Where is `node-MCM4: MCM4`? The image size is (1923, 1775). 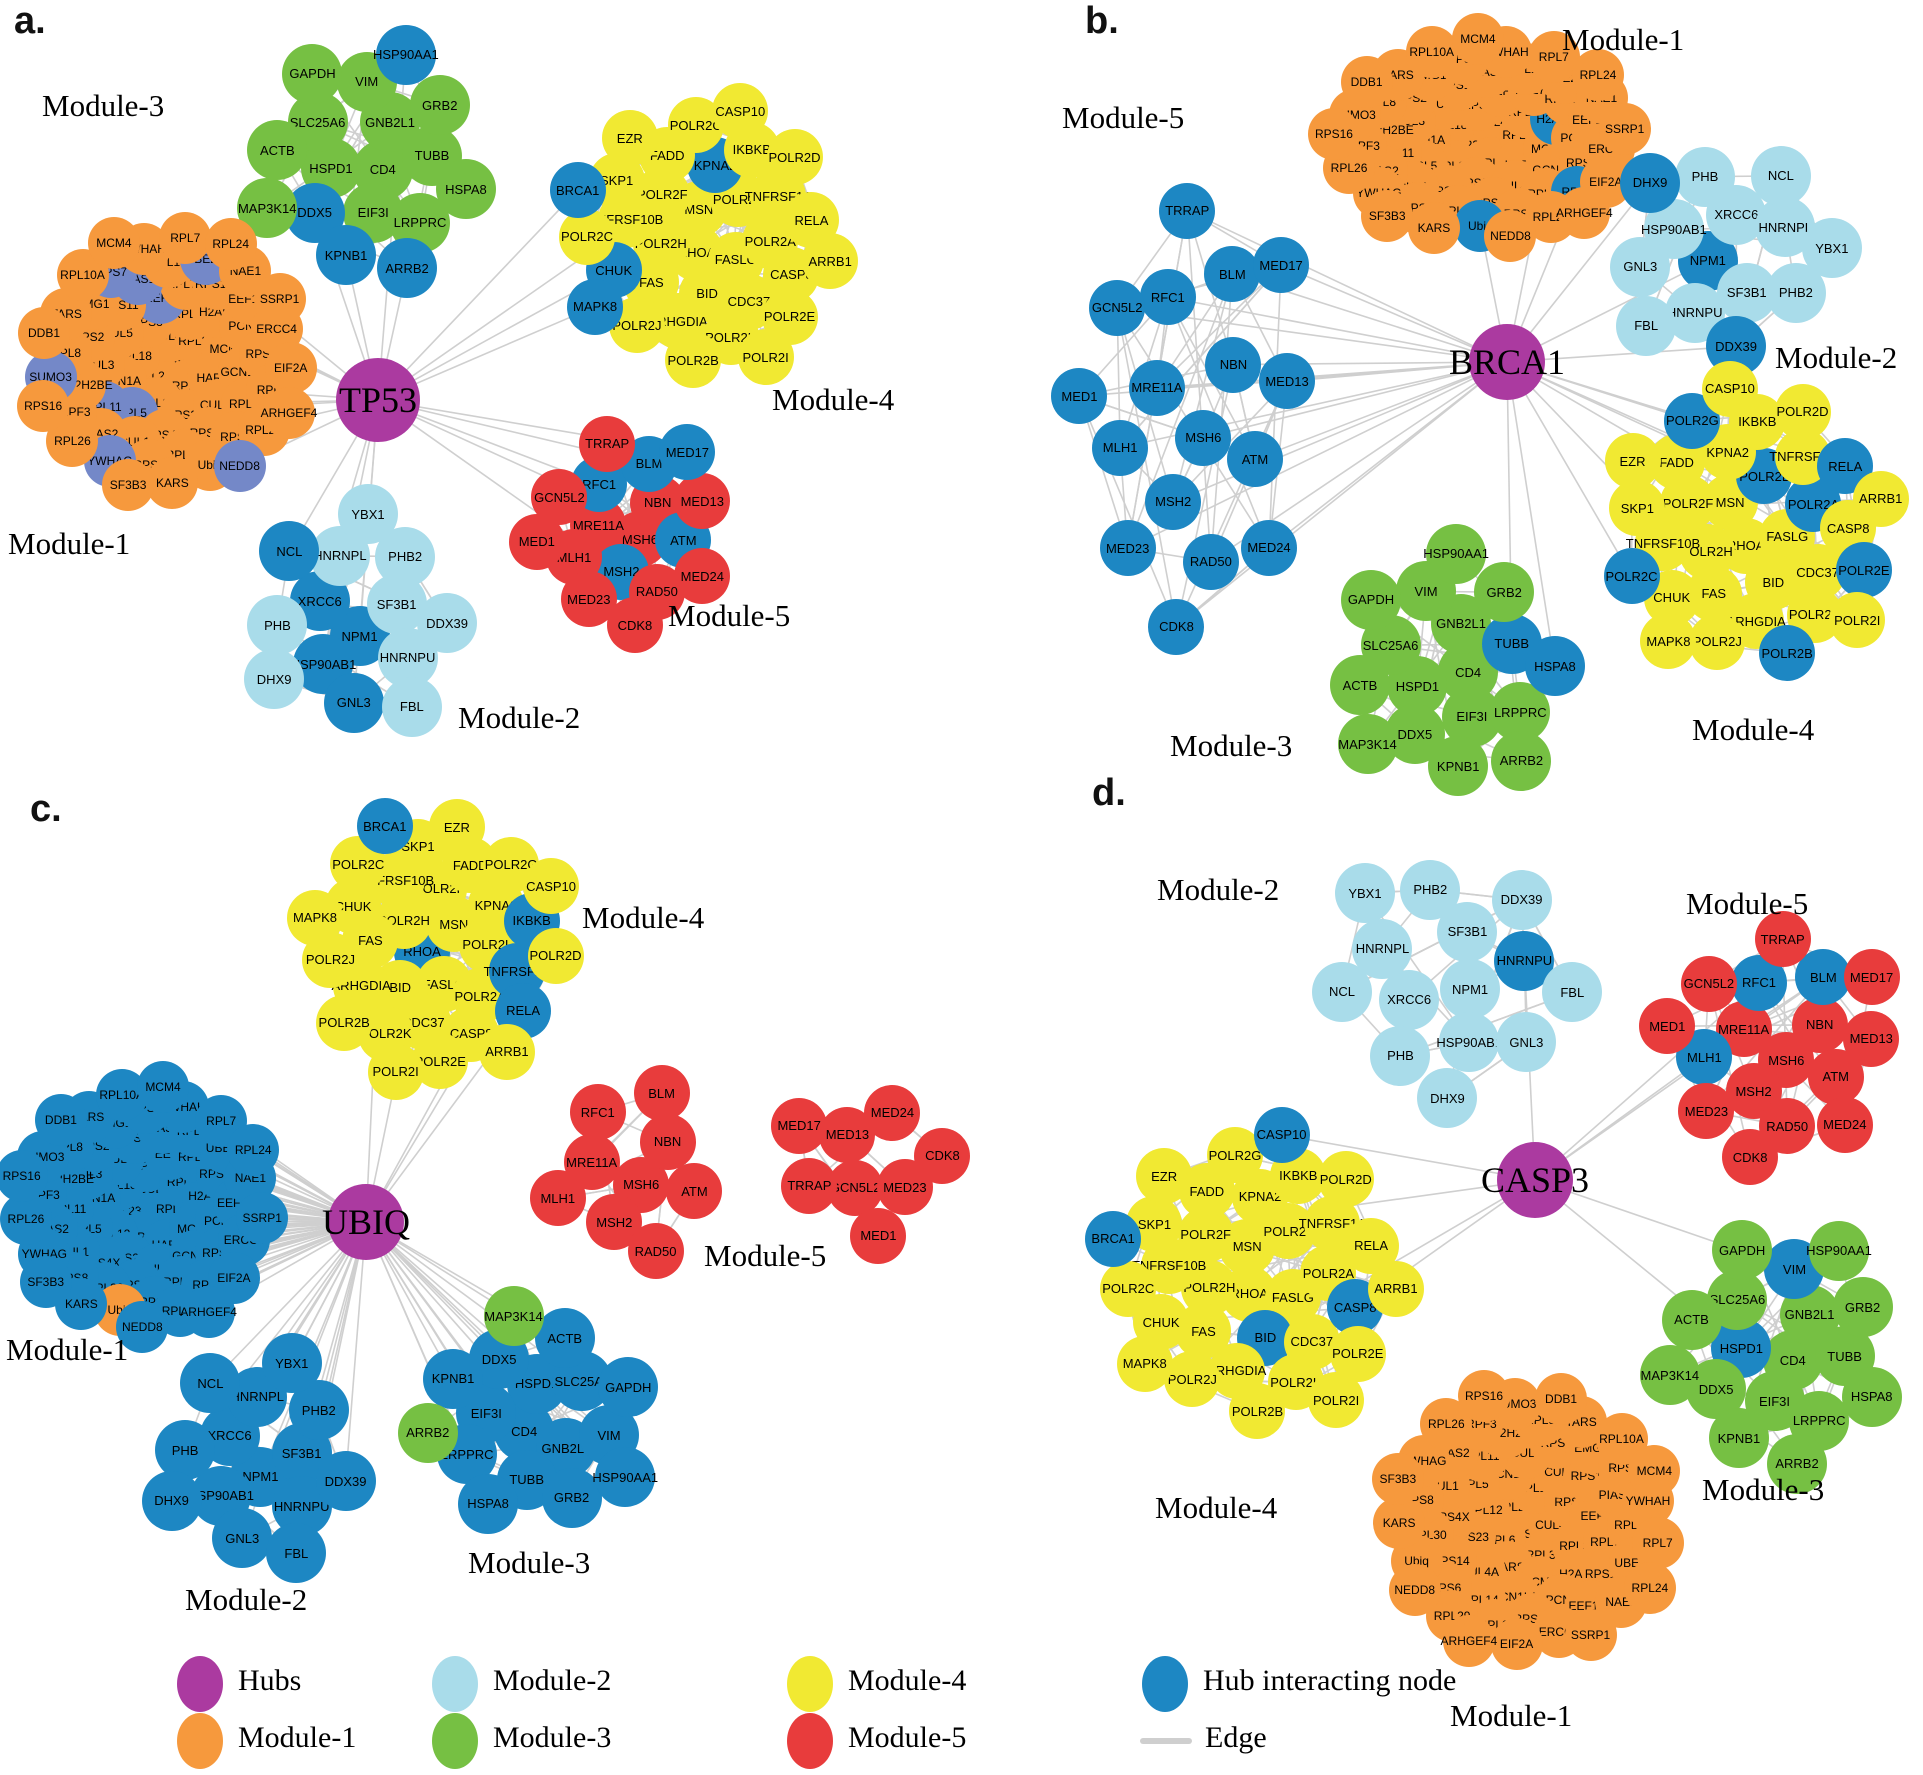 node-MCM4: MCM4 is located at coordinates (113, 243).